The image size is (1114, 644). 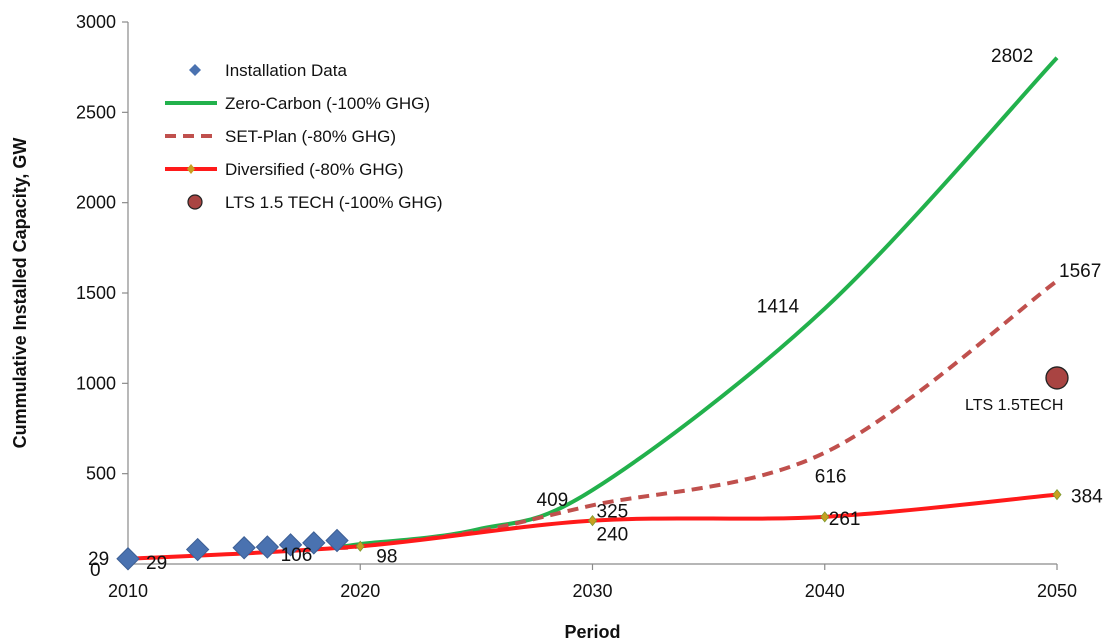 What do you see at coordinates (96, 293) in the screenshot?
I see `y-tick-label: 1500` at bounding box center [96, 293].